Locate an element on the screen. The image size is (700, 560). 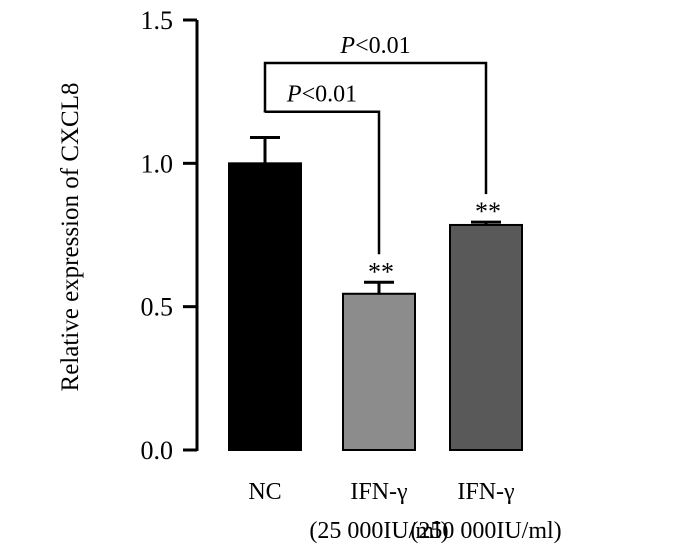
y-tick-label: 1.0 is located at coordinates (157, 163).